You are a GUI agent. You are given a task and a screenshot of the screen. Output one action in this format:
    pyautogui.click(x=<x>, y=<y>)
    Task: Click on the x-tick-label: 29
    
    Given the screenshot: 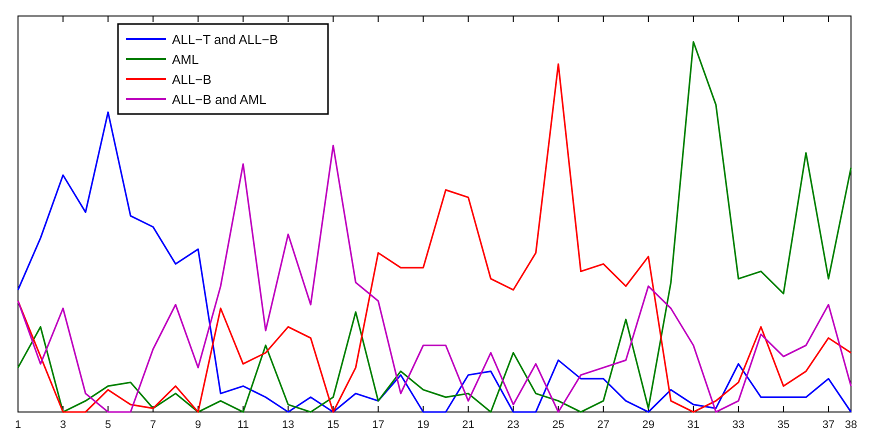 What is the action you would take?
    pyautogui.click(x=648, y=425)
    